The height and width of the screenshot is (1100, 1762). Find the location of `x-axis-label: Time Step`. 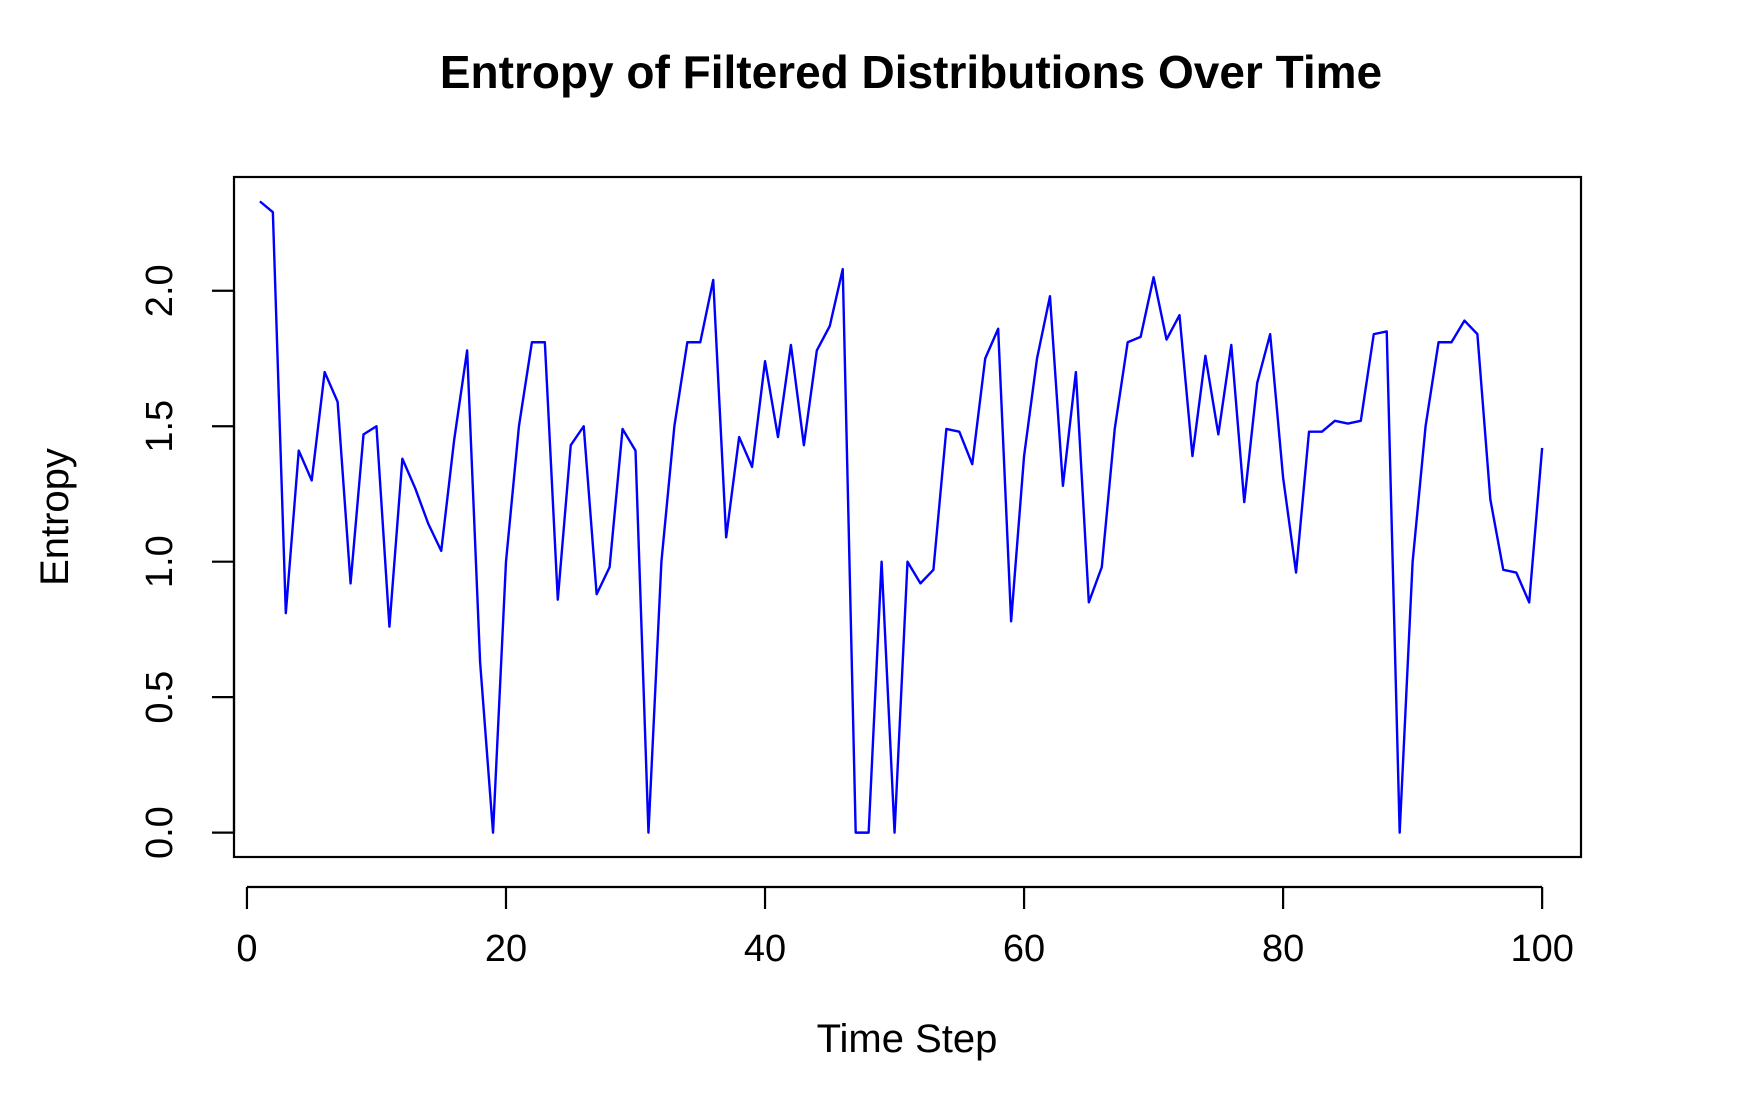

x-axis-label: Time Step is located at coordinates (907, 1039).